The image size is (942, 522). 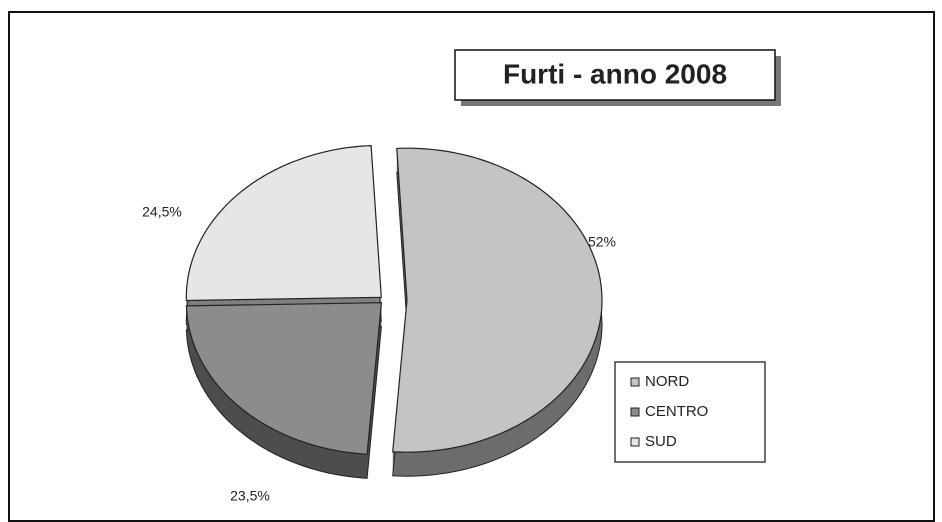 I want to click on data-label: 52%, so click(x=602, y=242).